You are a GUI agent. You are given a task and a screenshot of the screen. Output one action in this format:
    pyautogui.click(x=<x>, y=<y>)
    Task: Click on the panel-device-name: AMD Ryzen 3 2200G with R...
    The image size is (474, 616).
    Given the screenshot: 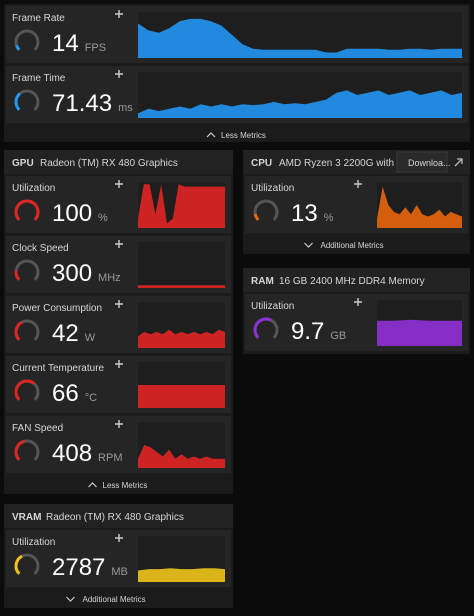 What is the action you would take?
    pyautogui.click(x=345, y=163)
    